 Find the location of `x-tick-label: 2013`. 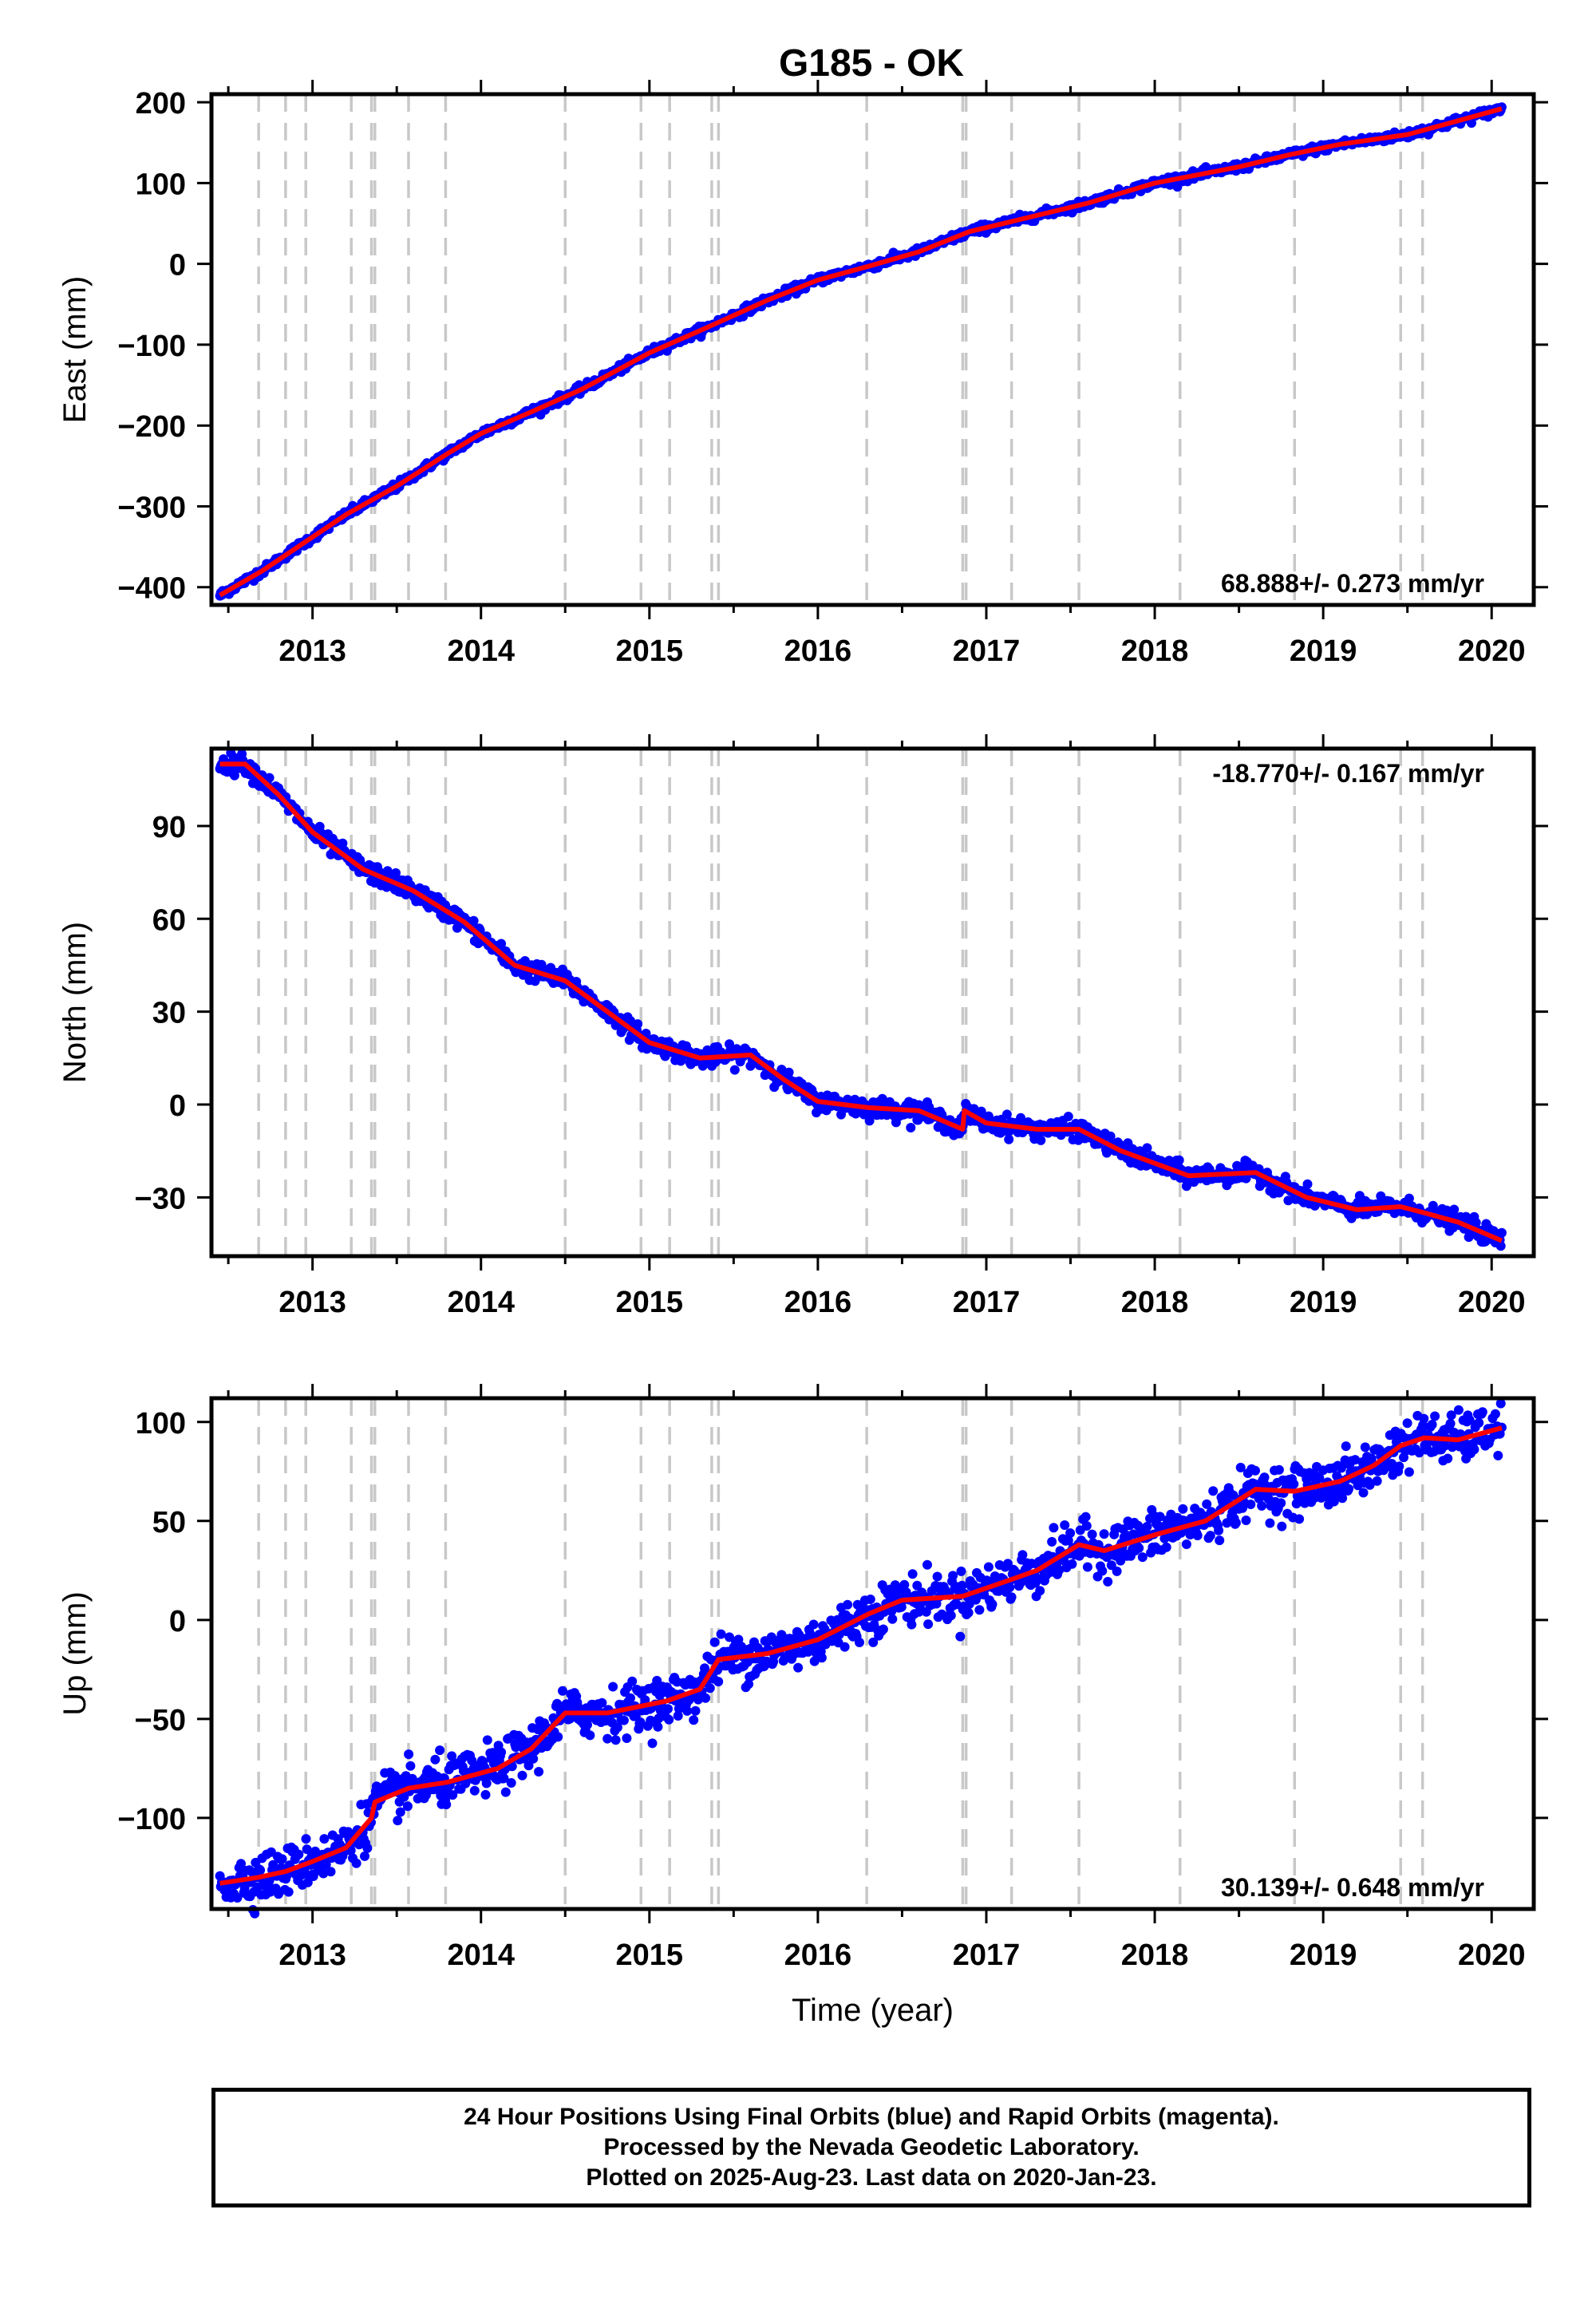

x-tick-label: 2013 is located at coordinates (312, 1955).